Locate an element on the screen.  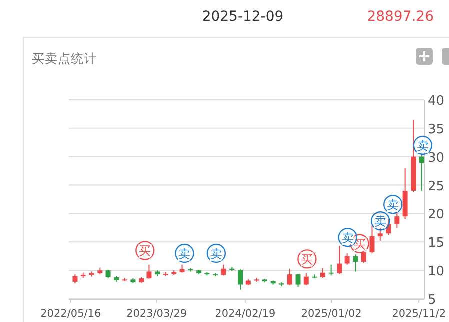
x-tick-label: 2025/11/2 is located at coordinates (419, 314).